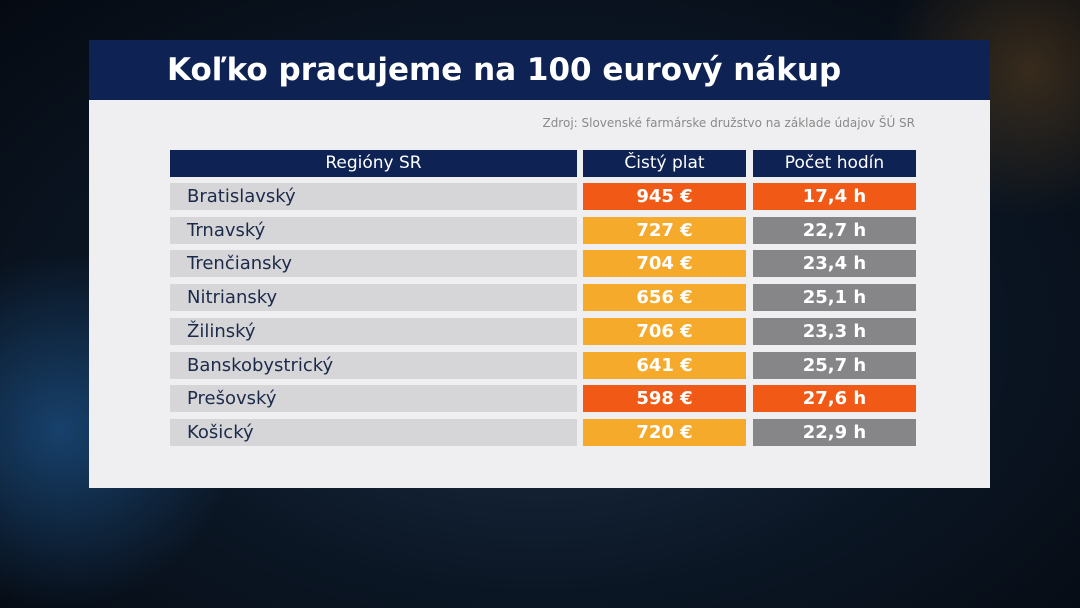  I want to click on salary-cell: 704 €, so click(664, 264).